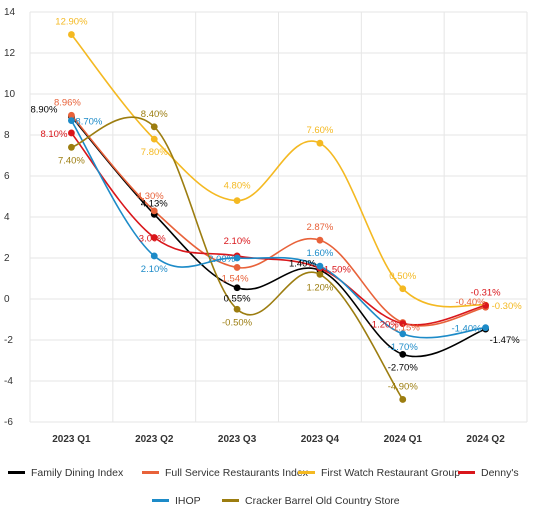 The height and width of the screenshot is (509, 538). I want to click on legend-item: Full Service Restaurants Index, so click(225, 473).